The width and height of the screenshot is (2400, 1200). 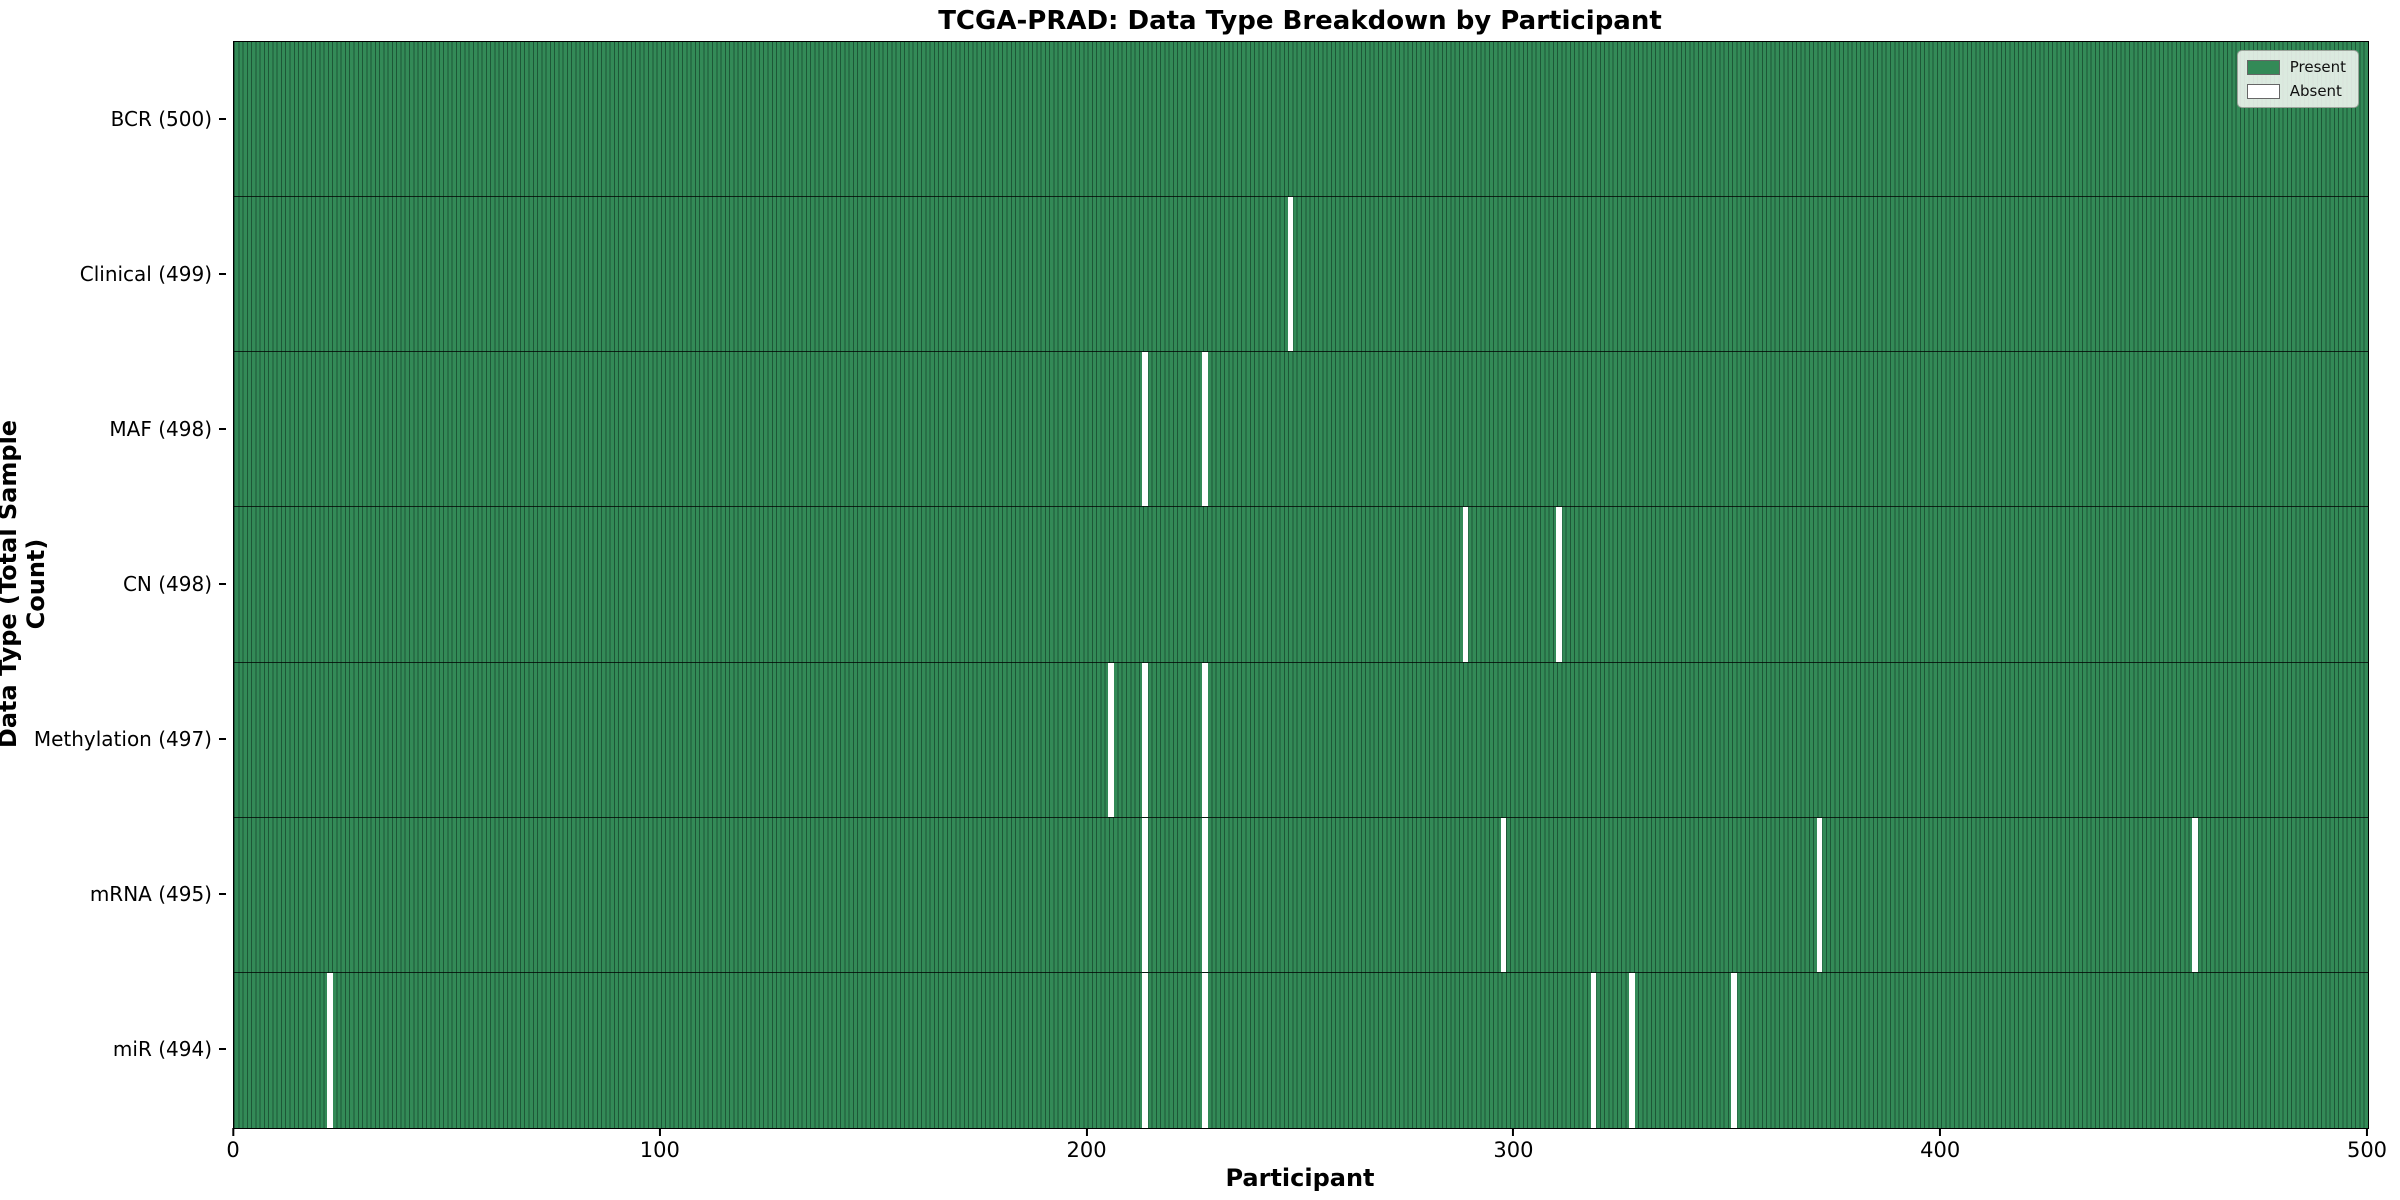 What do you see at coordinates (145, 273) in the screenshot?
I see `y-tick-label: Clinical (499)` at bounding box center [145, 273].